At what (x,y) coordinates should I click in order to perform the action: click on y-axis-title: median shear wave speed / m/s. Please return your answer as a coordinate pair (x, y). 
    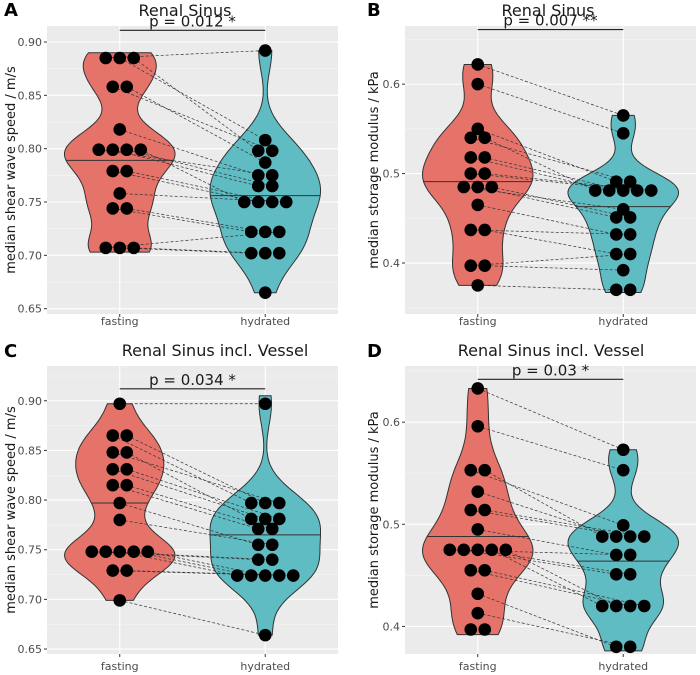
    Looking at the image, I should click on (11, 510).